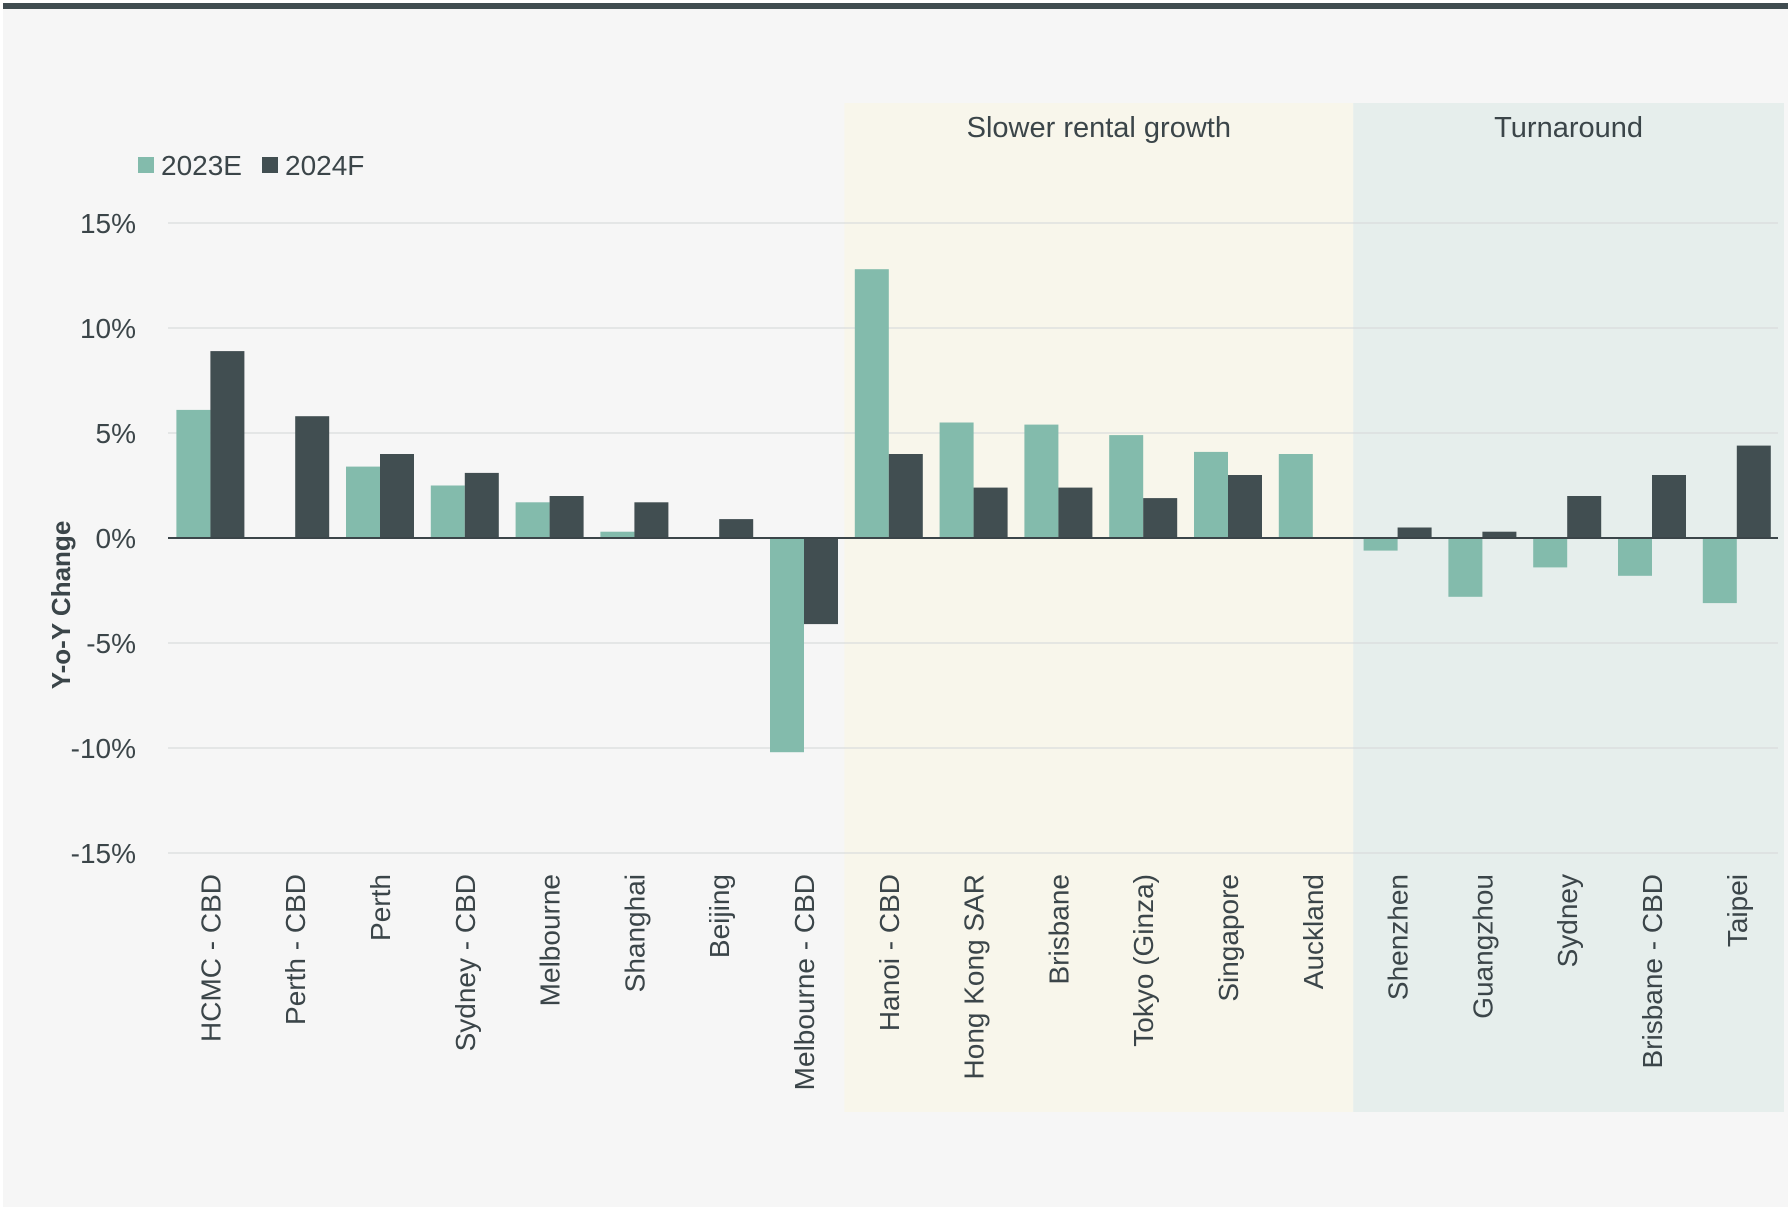 The image size is (1791, 1212). Describe the element at coordinates (210, 958) in the screenshot. I see `x-tick-label: HCMC - CBD` at that location.